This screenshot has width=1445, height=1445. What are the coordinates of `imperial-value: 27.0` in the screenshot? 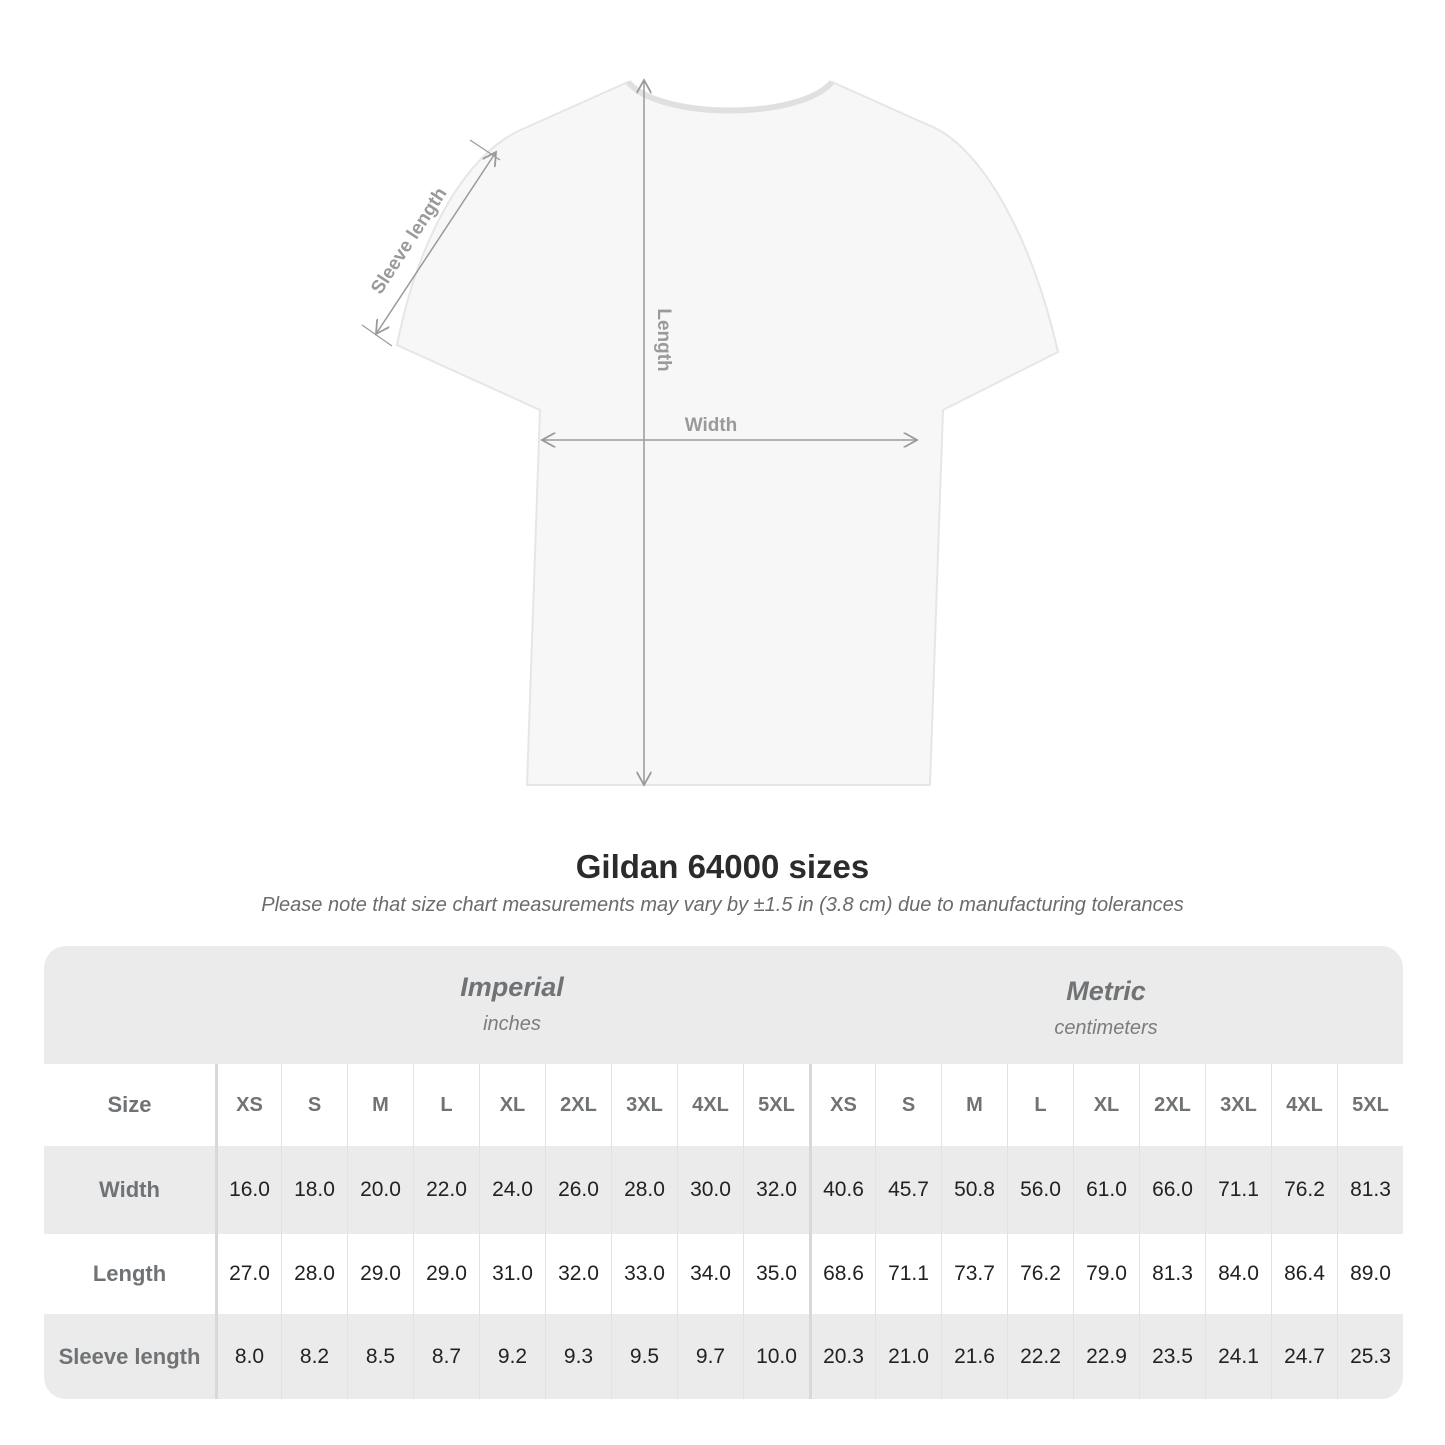 It's located at (248, 1274).